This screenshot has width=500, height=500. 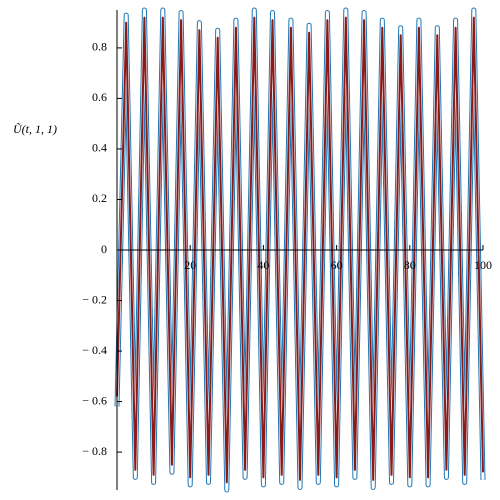 I want to click on y-tick-label: 0, so click(x=104, y=249).